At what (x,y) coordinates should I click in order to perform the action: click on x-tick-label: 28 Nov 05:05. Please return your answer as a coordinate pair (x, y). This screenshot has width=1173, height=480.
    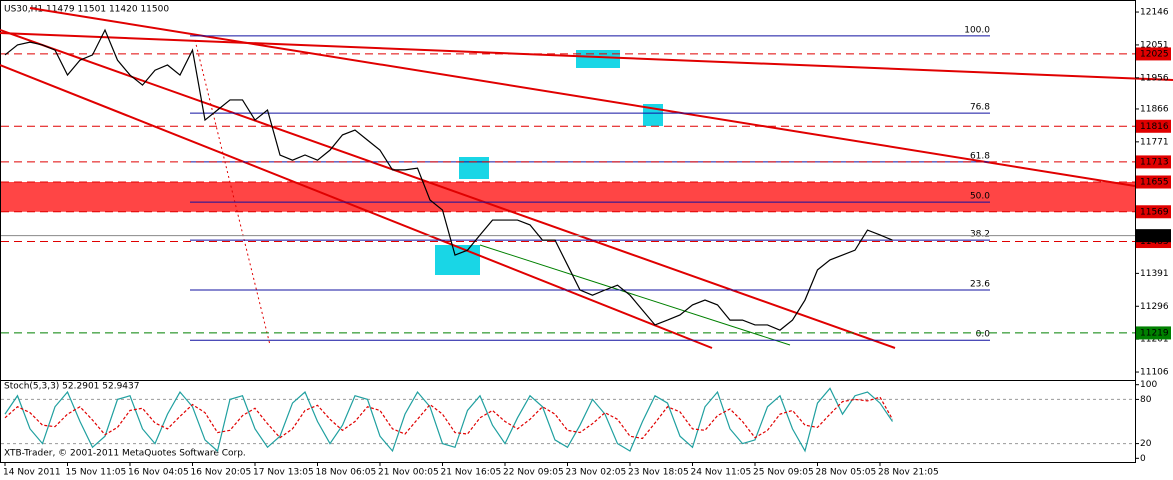
    Looking at the image, I should click on (846, 473).